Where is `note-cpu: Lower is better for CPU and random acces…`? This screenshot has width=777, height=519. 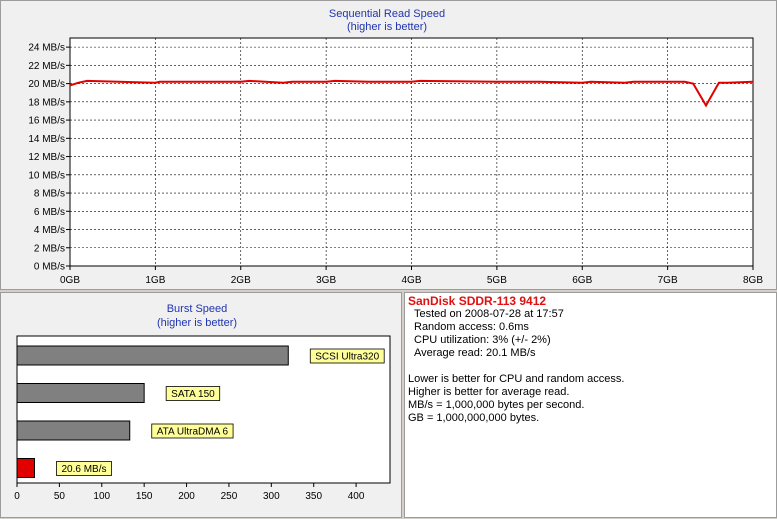 note-cpu: Lower is better for CPU and random acces… is located at coordinates (516, 379).